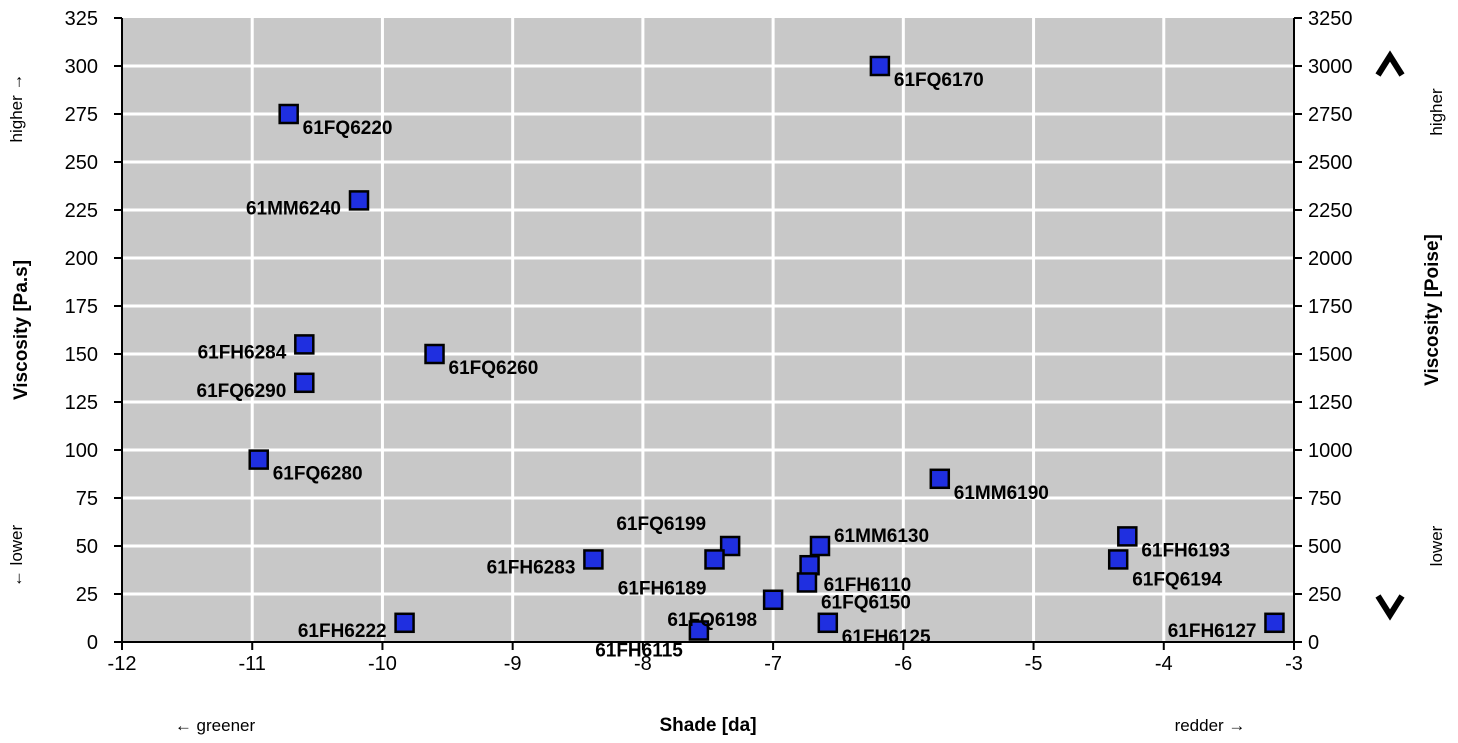 The image size is (1458, 743). What do you see at coordinates (1330, 163) in the screenshot?
I see `y2-tick-label: 2500` at bounding box center [1330, 163].